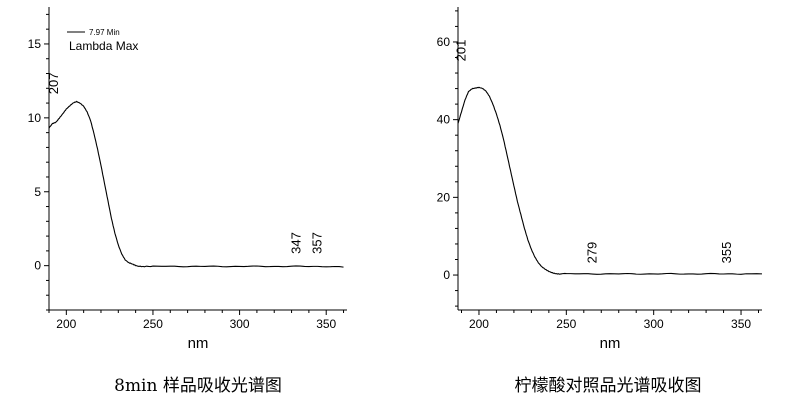 The height and width of the screenshot is (409, 812). What do you see at coordinates (444, 42) in the screenshot?
I see `right-y-tick-label: 60` at bounding box center [444, 42].